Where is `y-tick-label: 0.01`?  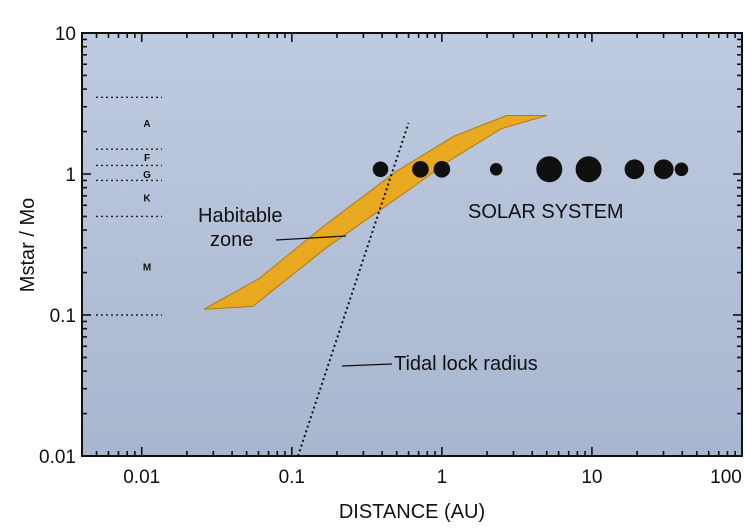 y-tick-label: 0.01 is located at coordinates (57, 457).